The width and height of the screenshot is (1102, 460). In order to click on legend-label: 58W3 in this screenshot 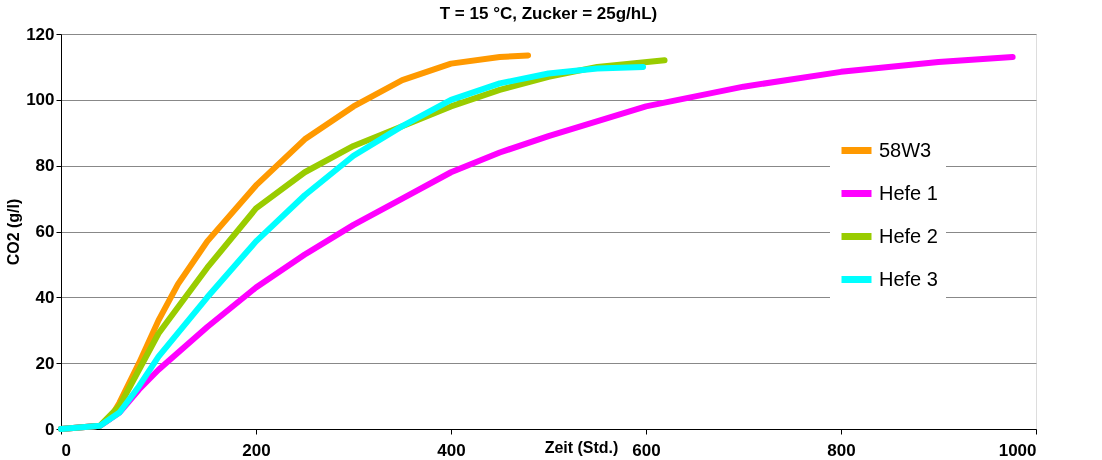, I will do `click(905, 149)`.